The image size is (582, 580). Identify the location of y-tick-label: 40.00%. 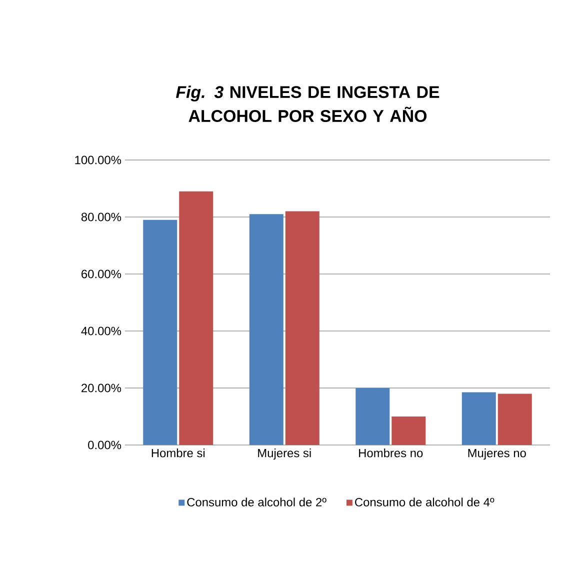
(101, 331).